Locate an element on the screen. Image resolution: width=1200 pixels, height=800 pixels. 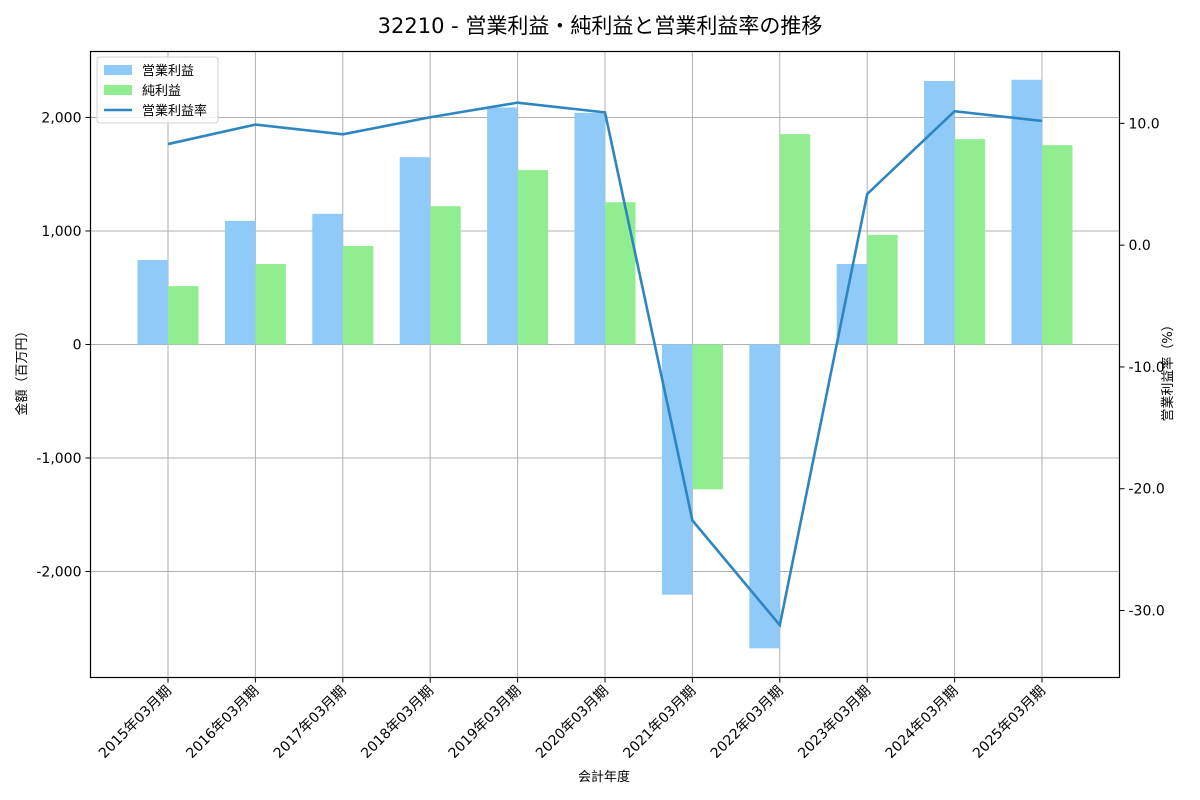
x-tick-label: 2024年03月期 is located at coordinates (922, 722).